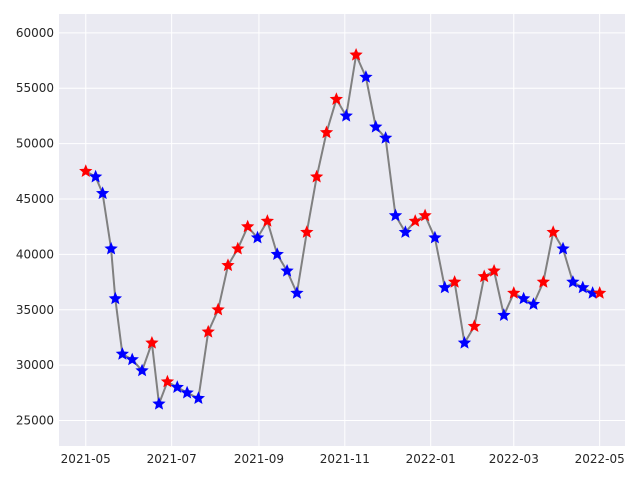 The width and height of the screenshot is (640, 480). What do you see at coordinates (35, 144) in the screenshot?
I see `y-tick-label: 50000` at bounding box center [35, 144].